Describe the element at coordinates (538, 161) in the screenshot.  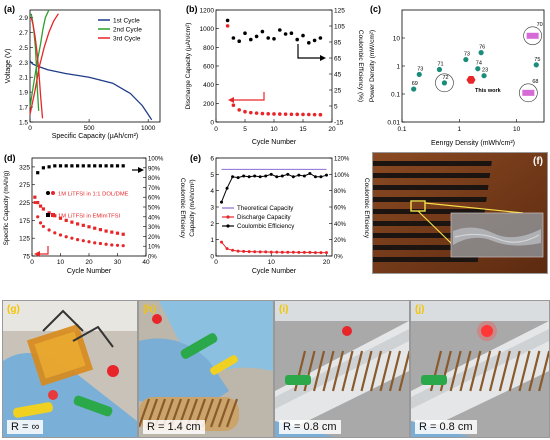
I see `panel-label: (f)` at that location.